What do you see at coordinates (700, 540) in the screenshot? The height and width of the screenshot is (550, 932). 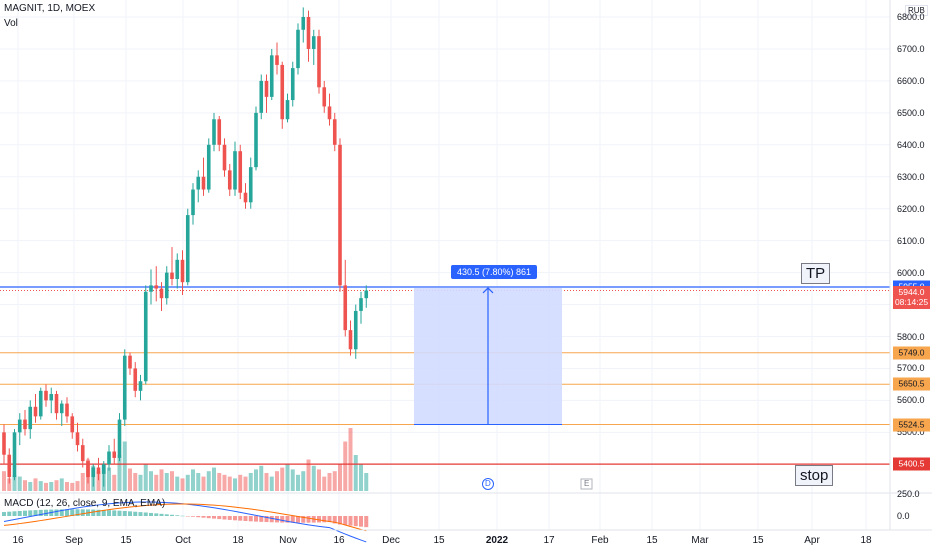 I see `time-axis-label: Mar` at bounding box center [700, 540].